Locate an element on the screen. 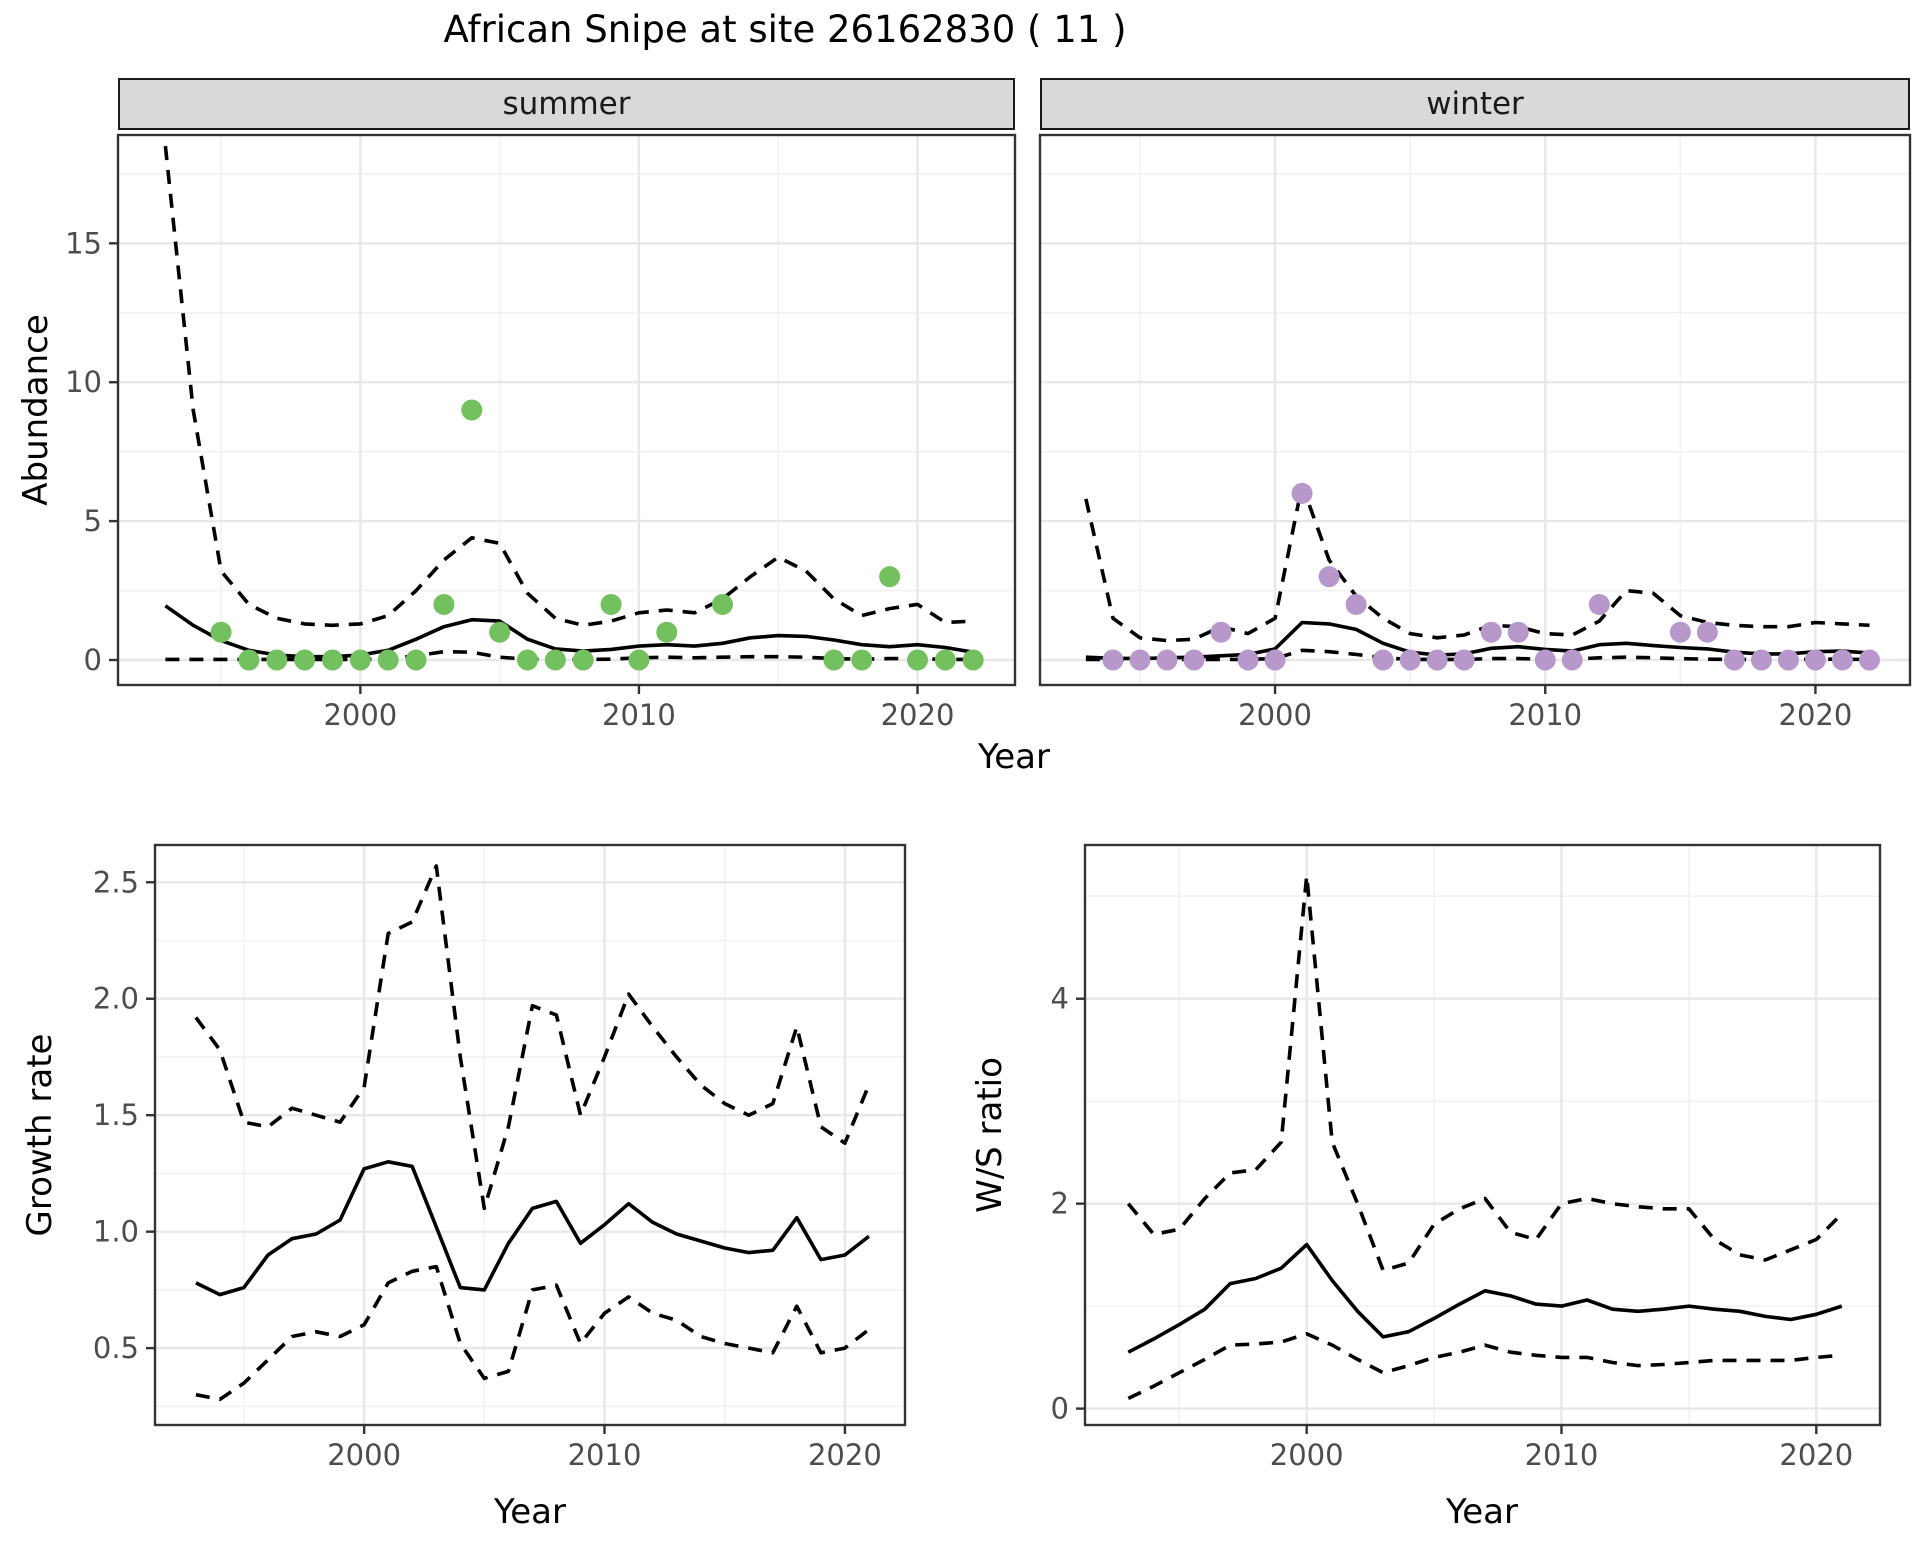 The image size is (1920, 1560). ws-mean-line is located at coordinates (1485, 1298).